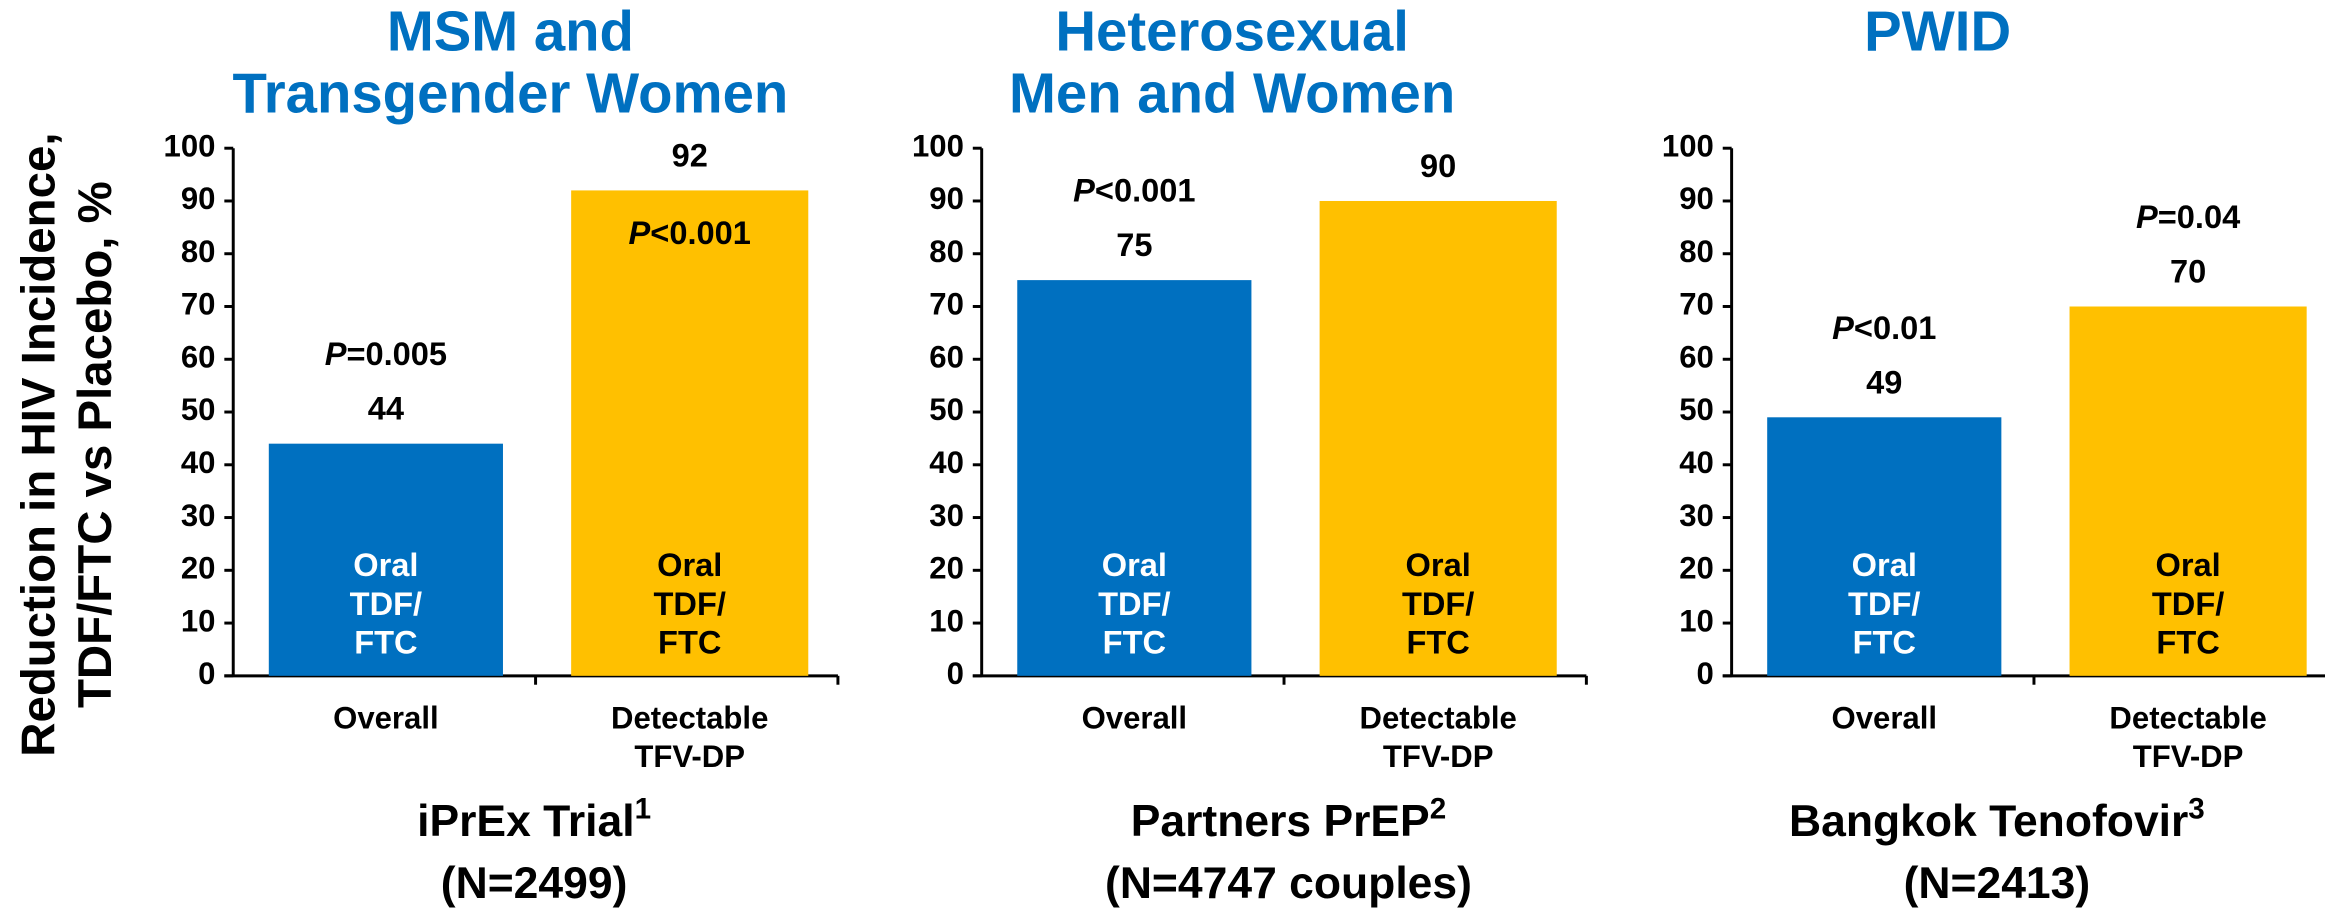  Describe the element at coordinates (1232, 31) in the screenshot. I see `chart-title: Heterosexual` at that location.